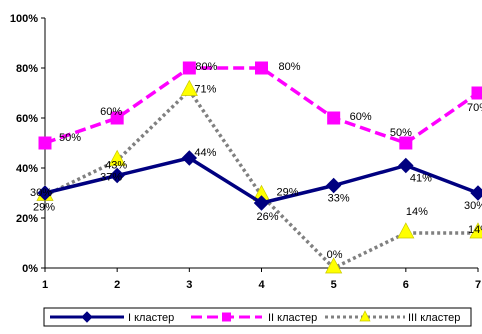 The height and width of the screenshot is (334, 482). What do you see at coordinates (261, 285) in the screenshot?
I see `x-tick-label: 4` at bounding box center [261, 285].